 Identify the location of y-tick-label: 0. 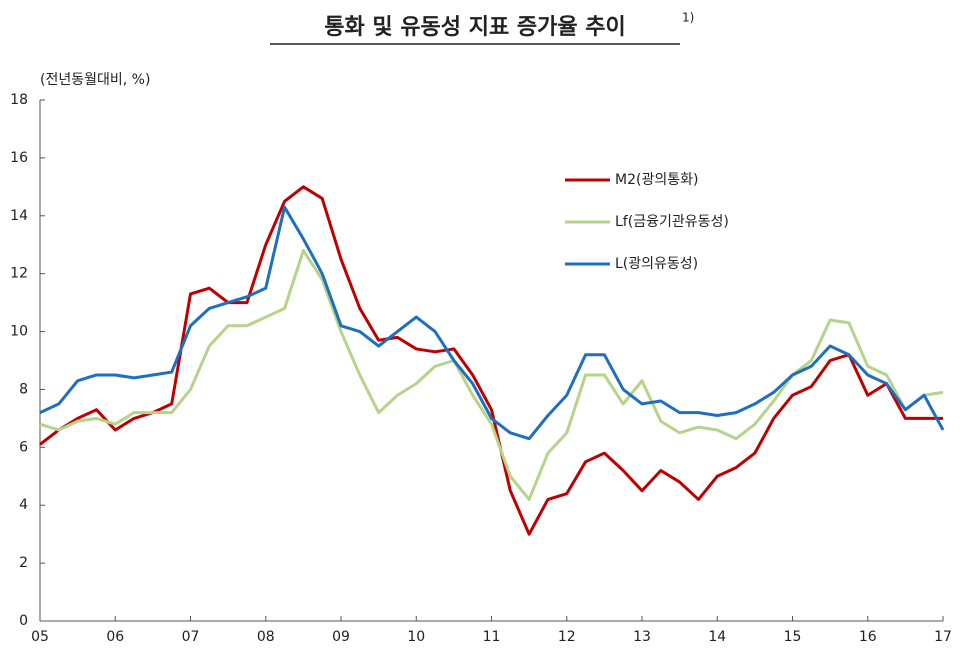
(23, 621).